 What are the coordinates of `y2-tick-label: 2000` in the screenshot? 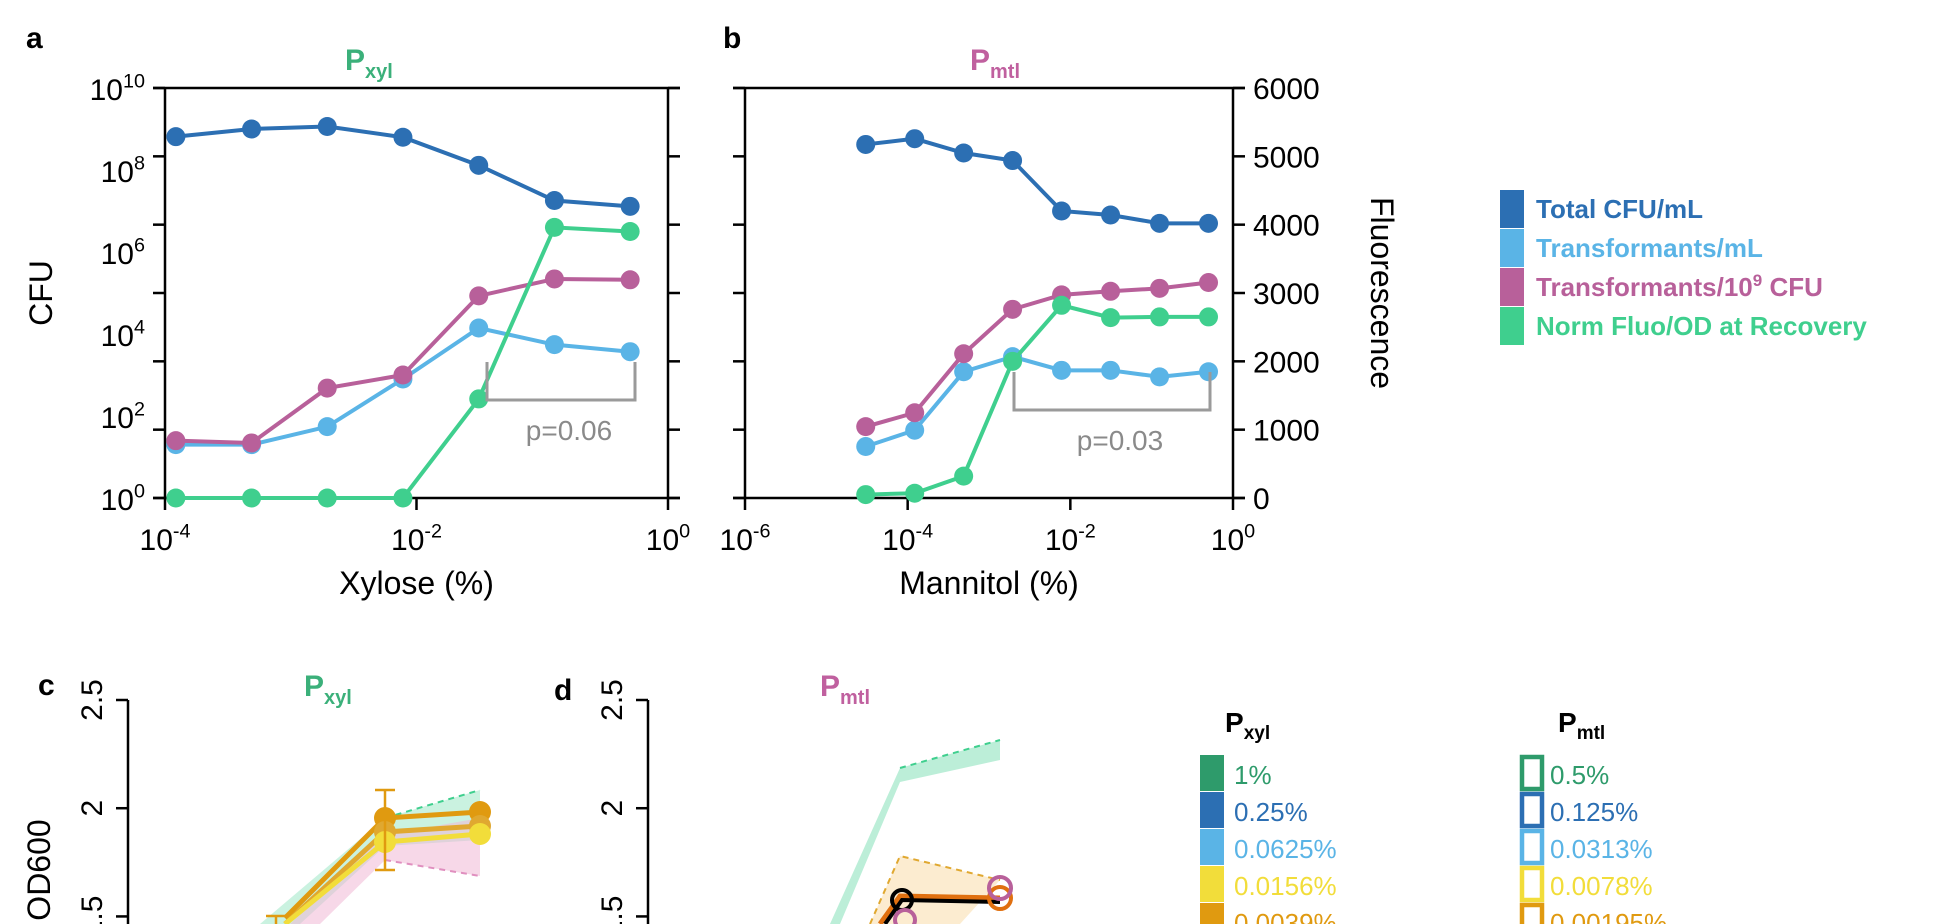 It's located at (1286, 362).